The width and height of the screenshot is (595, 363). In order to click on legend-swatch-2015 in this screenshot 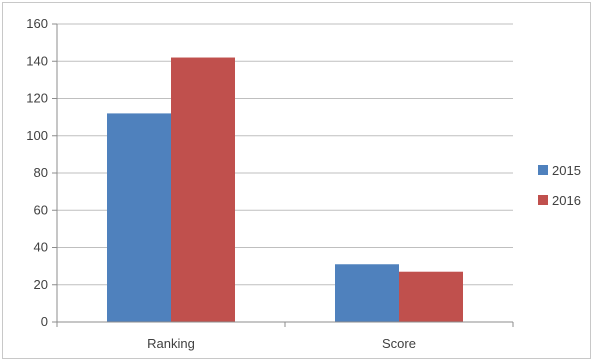, I will do `click(543, 170)`.